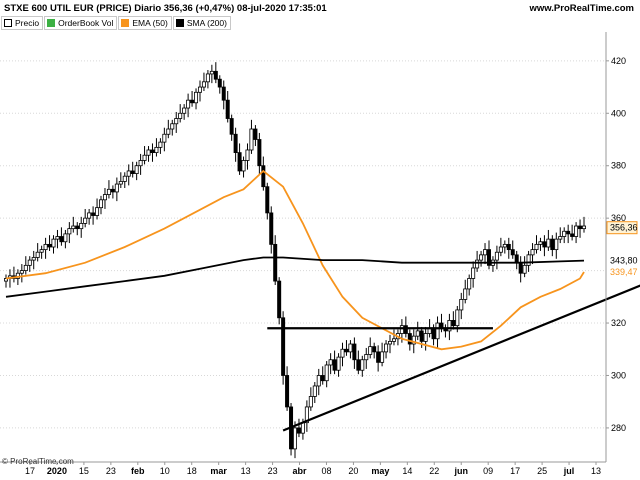 The height and width of the screenshot is (480, 640). I want to click on x-tick-label: 25, so click(542, 471).